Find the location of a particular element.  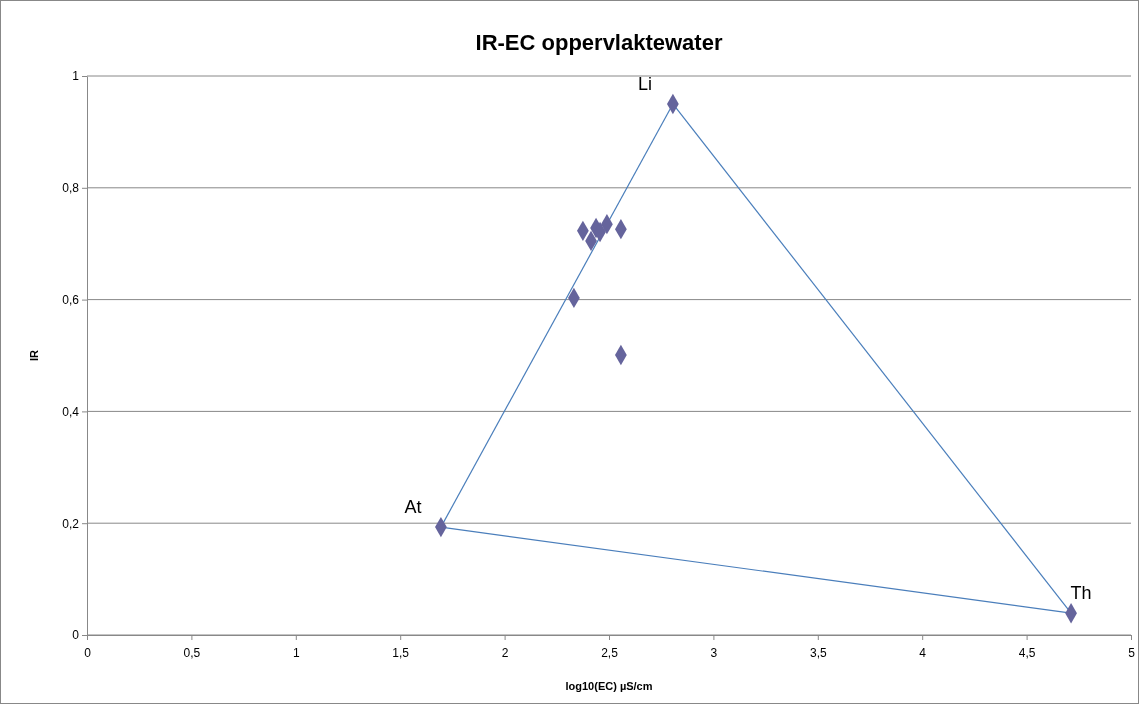

x-tick-label: 2 is located at coordinates (505, 653).